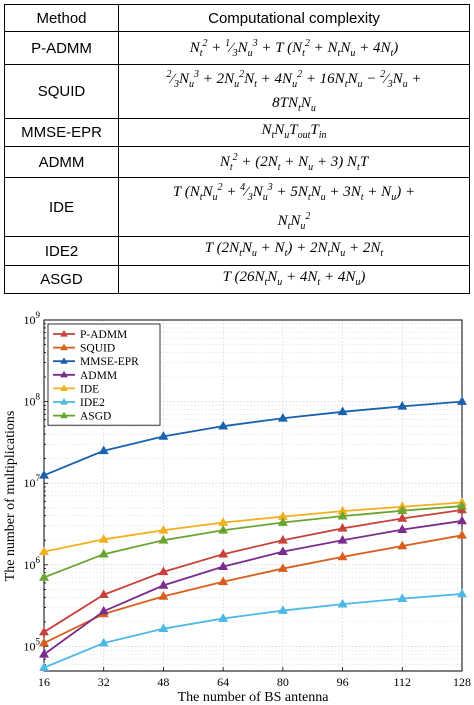 This screenshot has height=705, width=474. I want to click on x-tick-label: 80, so click(283, 682).